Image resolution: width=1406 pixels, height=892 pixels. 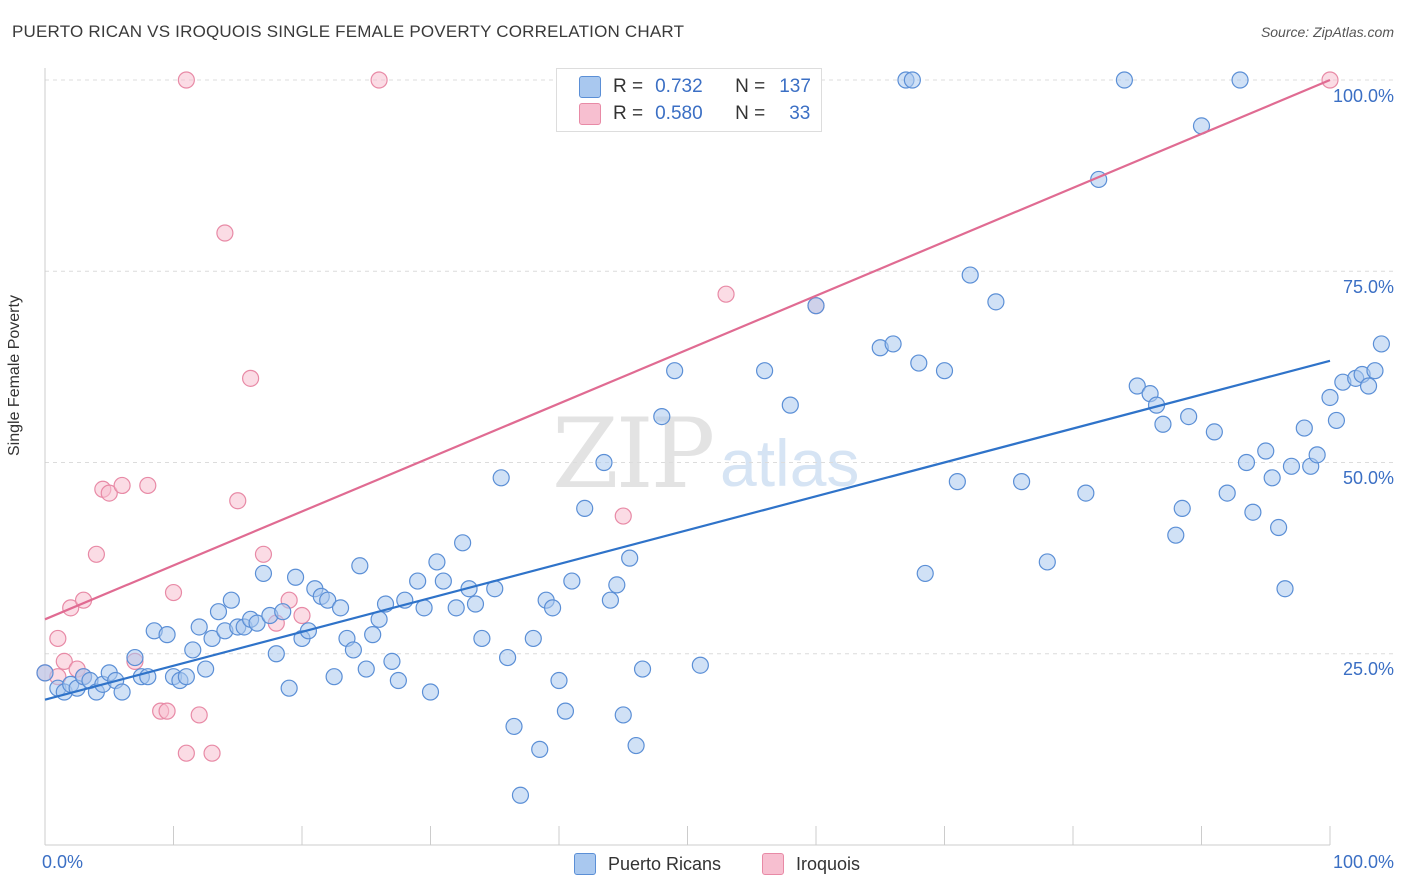 I want to click on r-value: 0.732, so click(x=679, y=86).